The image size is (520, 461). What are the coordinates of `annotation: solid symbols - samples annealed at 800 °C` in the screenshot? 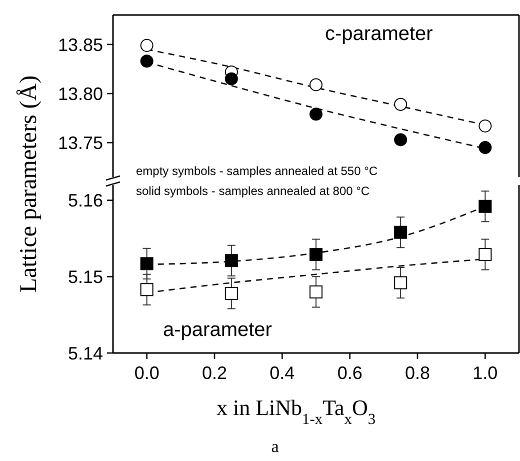 It's located at (253, 191).